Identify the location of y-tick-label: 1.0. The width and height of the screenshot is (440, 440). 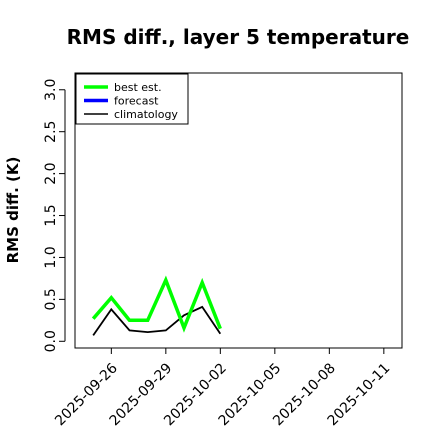
(51, 257).